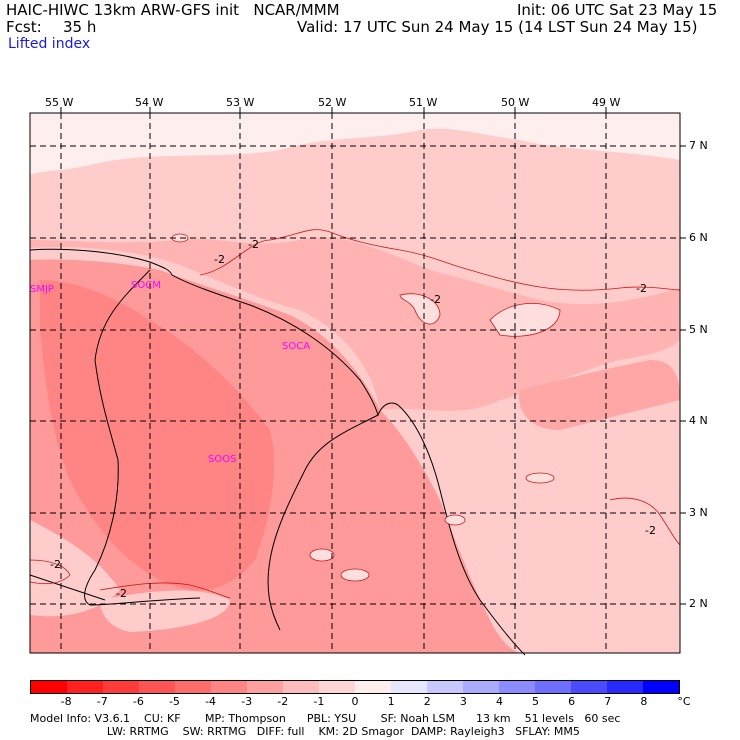 The image size is (740, 740). Describe the element at coordinates (138, 701) in the screenshot. I see `colorbar-tick-label: -6` at that location.